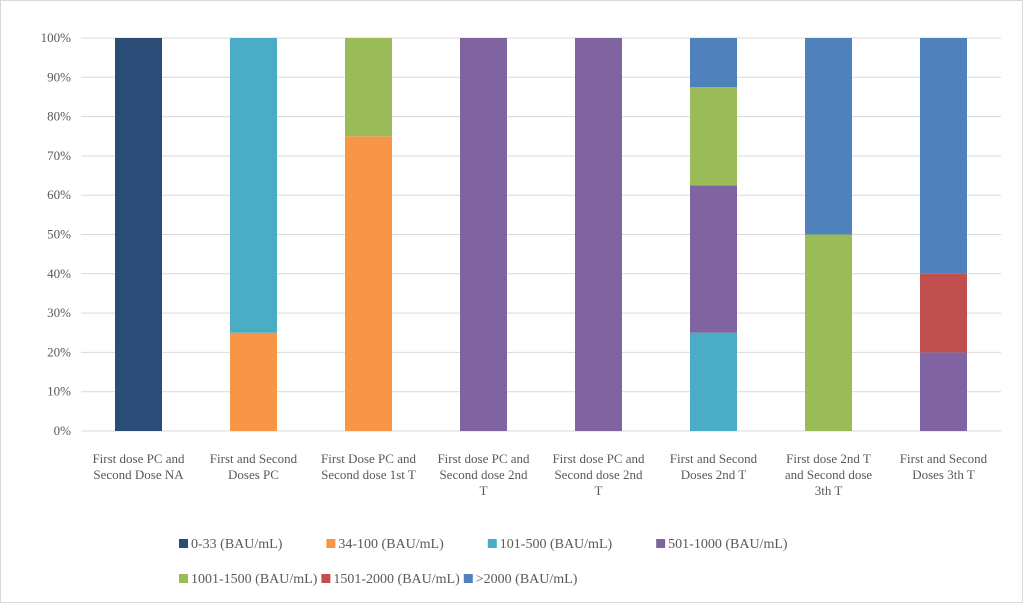  I want to click on legend-item: 0-33 (BAU/mL), so click(231, 544).